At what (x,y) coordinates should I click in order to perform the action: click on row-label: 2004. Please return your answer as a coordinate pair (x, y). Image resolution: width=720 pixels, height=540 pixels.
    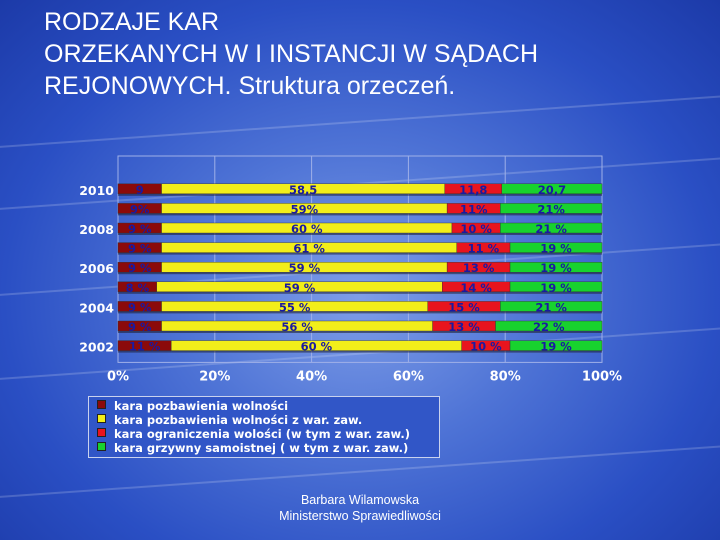
    Looking at the image, I should click on (96, 307).